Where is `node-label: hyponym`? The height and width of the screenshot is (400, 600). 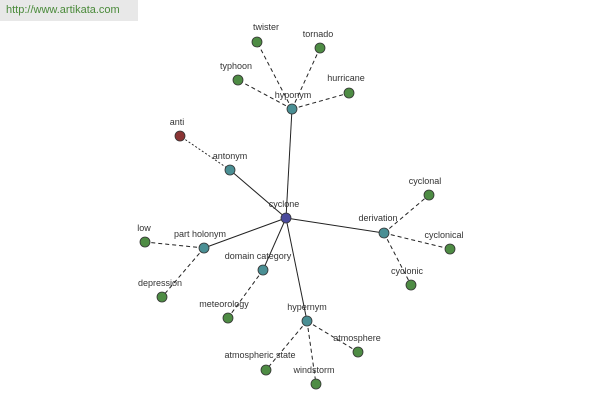
node-label: hyponym is located at coordinates (293, 95).